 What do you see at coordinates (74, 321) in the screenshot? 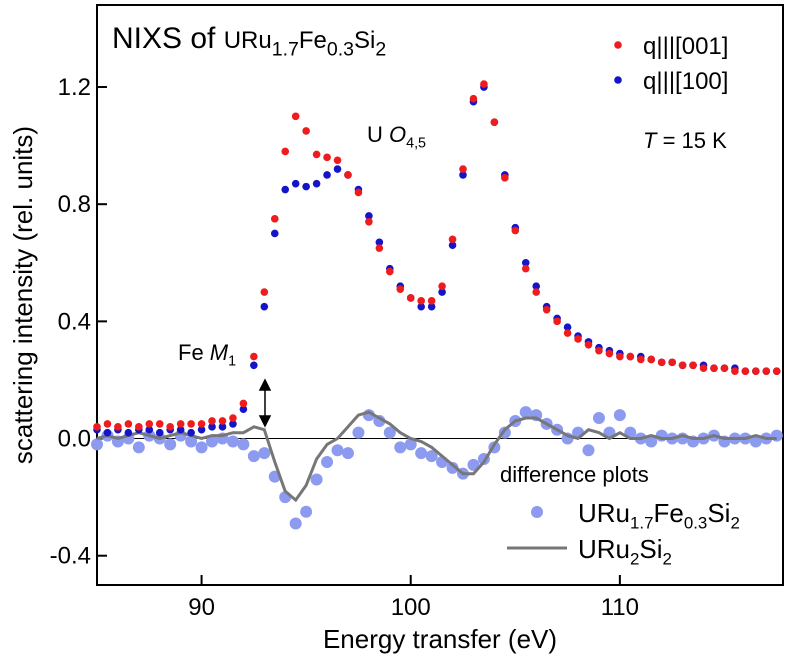
I see `y-tick-label: 0.4` at bounding box center [74, 321].